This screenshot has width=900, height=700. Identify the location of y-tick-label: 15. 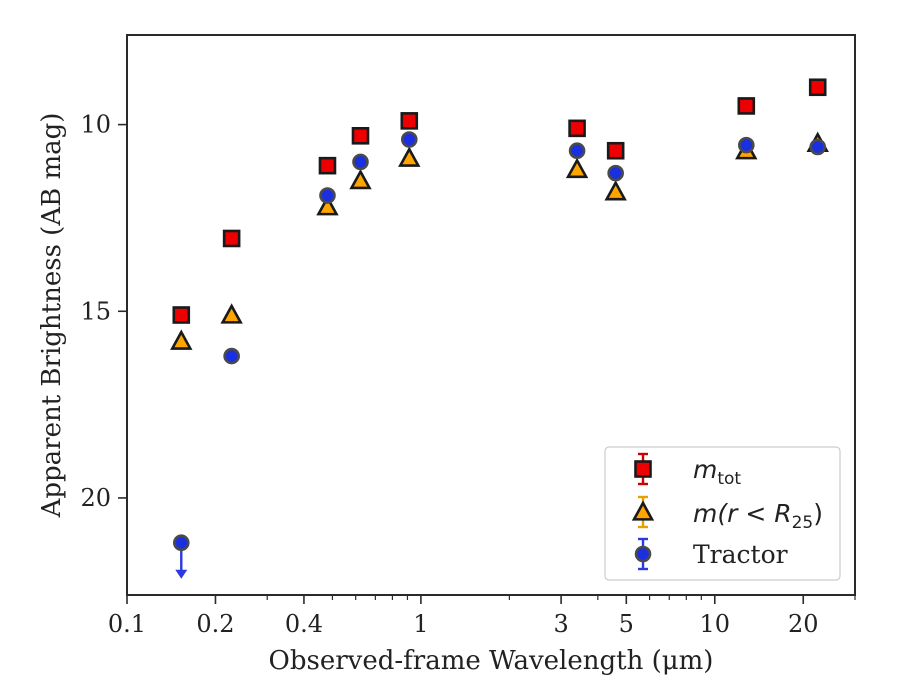
(95, 311).